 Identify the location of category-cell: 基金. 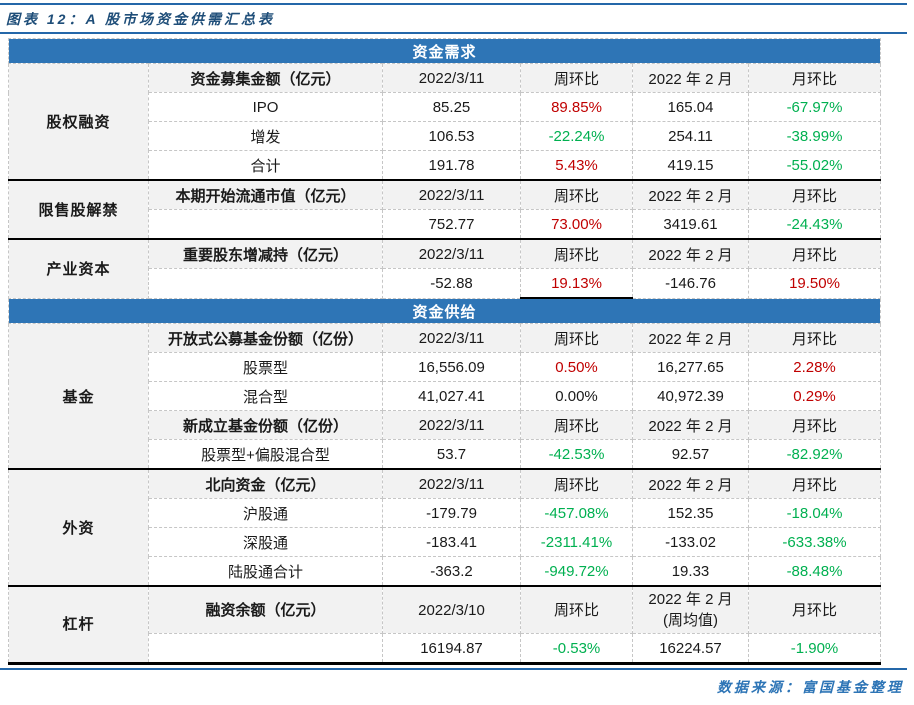
(78, 396).